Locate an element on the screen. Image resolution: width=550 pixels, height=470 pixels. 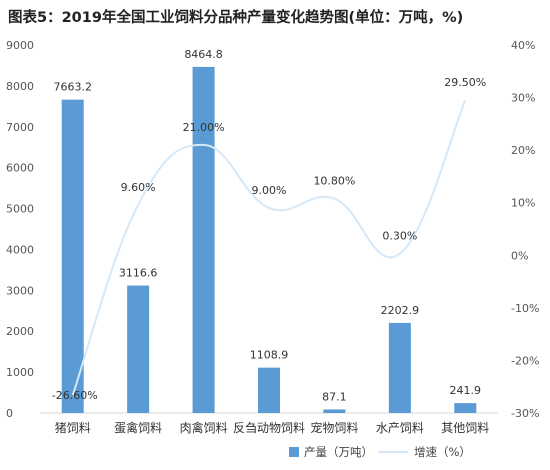
bar-data-label: 8464.8 is located at coordinates (203, 54).